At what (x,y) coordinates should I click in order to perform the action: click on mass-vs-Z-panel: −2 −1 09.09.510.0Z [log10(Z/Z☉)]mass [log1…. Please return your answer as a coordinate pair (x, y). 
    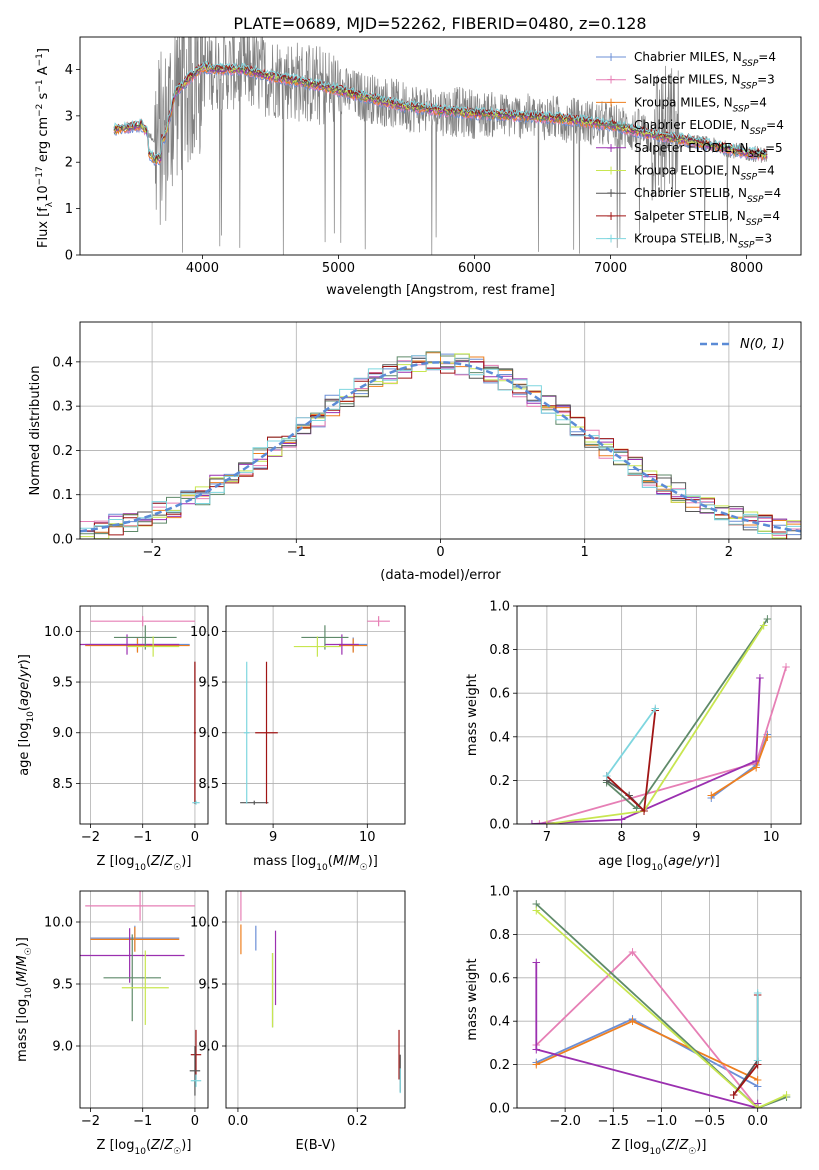
    Looking at the image, I should click on (112, 1023).